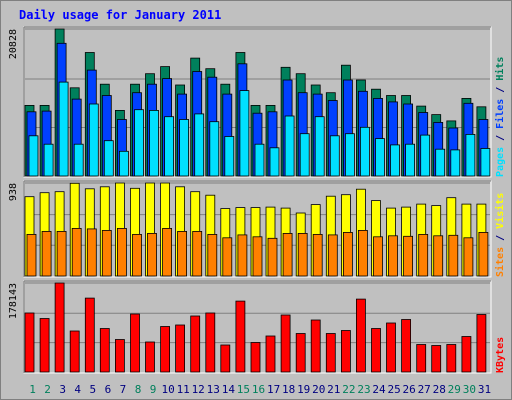 Image resolution: width=512 pixels, height=400 pixels. I want to click on day-label-10: 10, so click(167, 389).